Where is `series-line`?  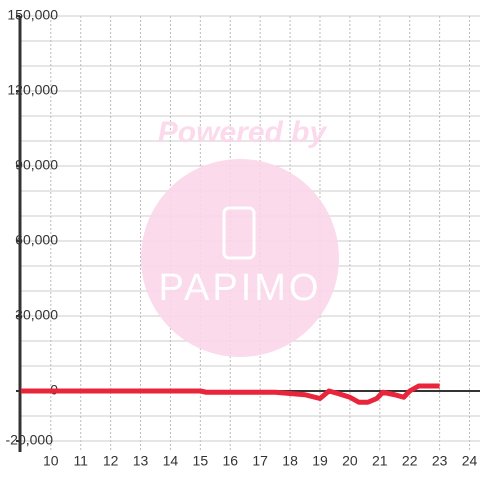
series-line is located at coordinates (230, 394).